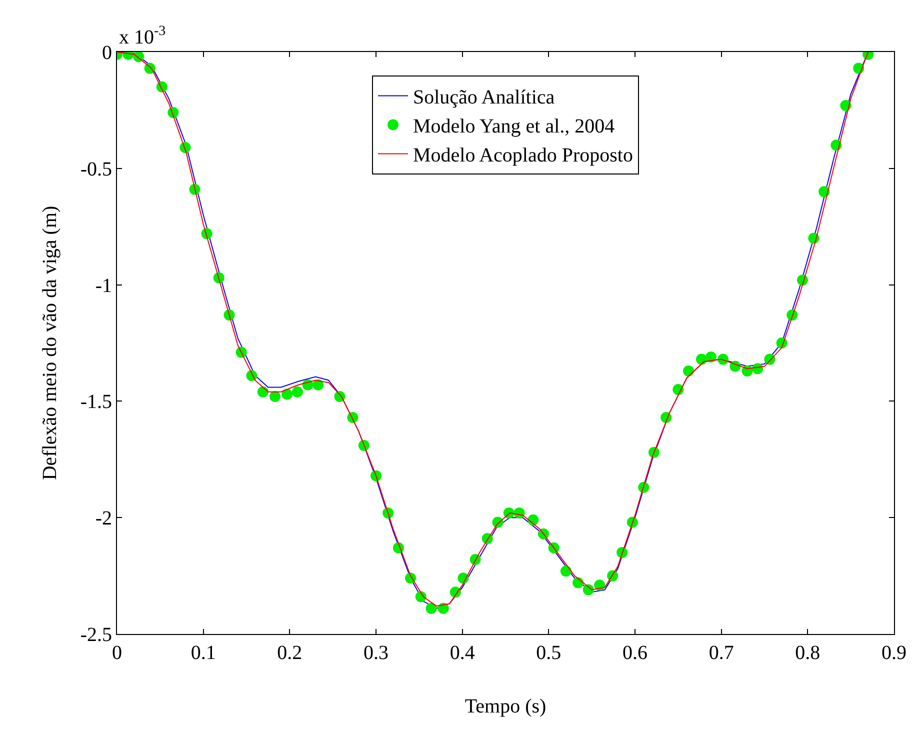 The width and height of the screenshot is (919, 732). Describe the element at coordinates (721, 653) in the screenshot. I see `x-tick-label: 0.7` at that location.